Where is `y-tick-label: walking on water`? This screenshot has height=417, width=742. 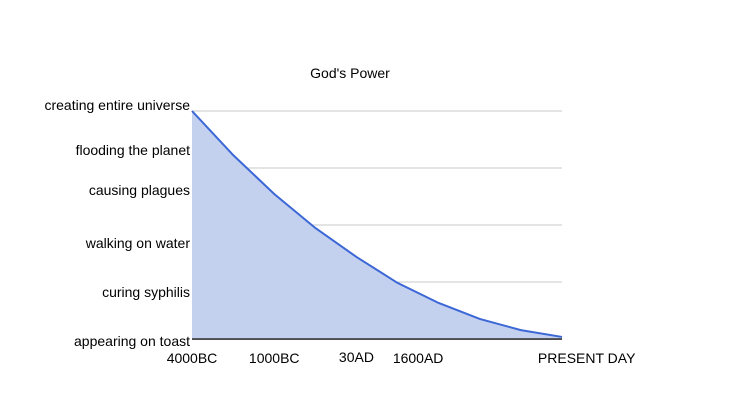 y-tick-label: walking on water is located at coordinates (138, 243).